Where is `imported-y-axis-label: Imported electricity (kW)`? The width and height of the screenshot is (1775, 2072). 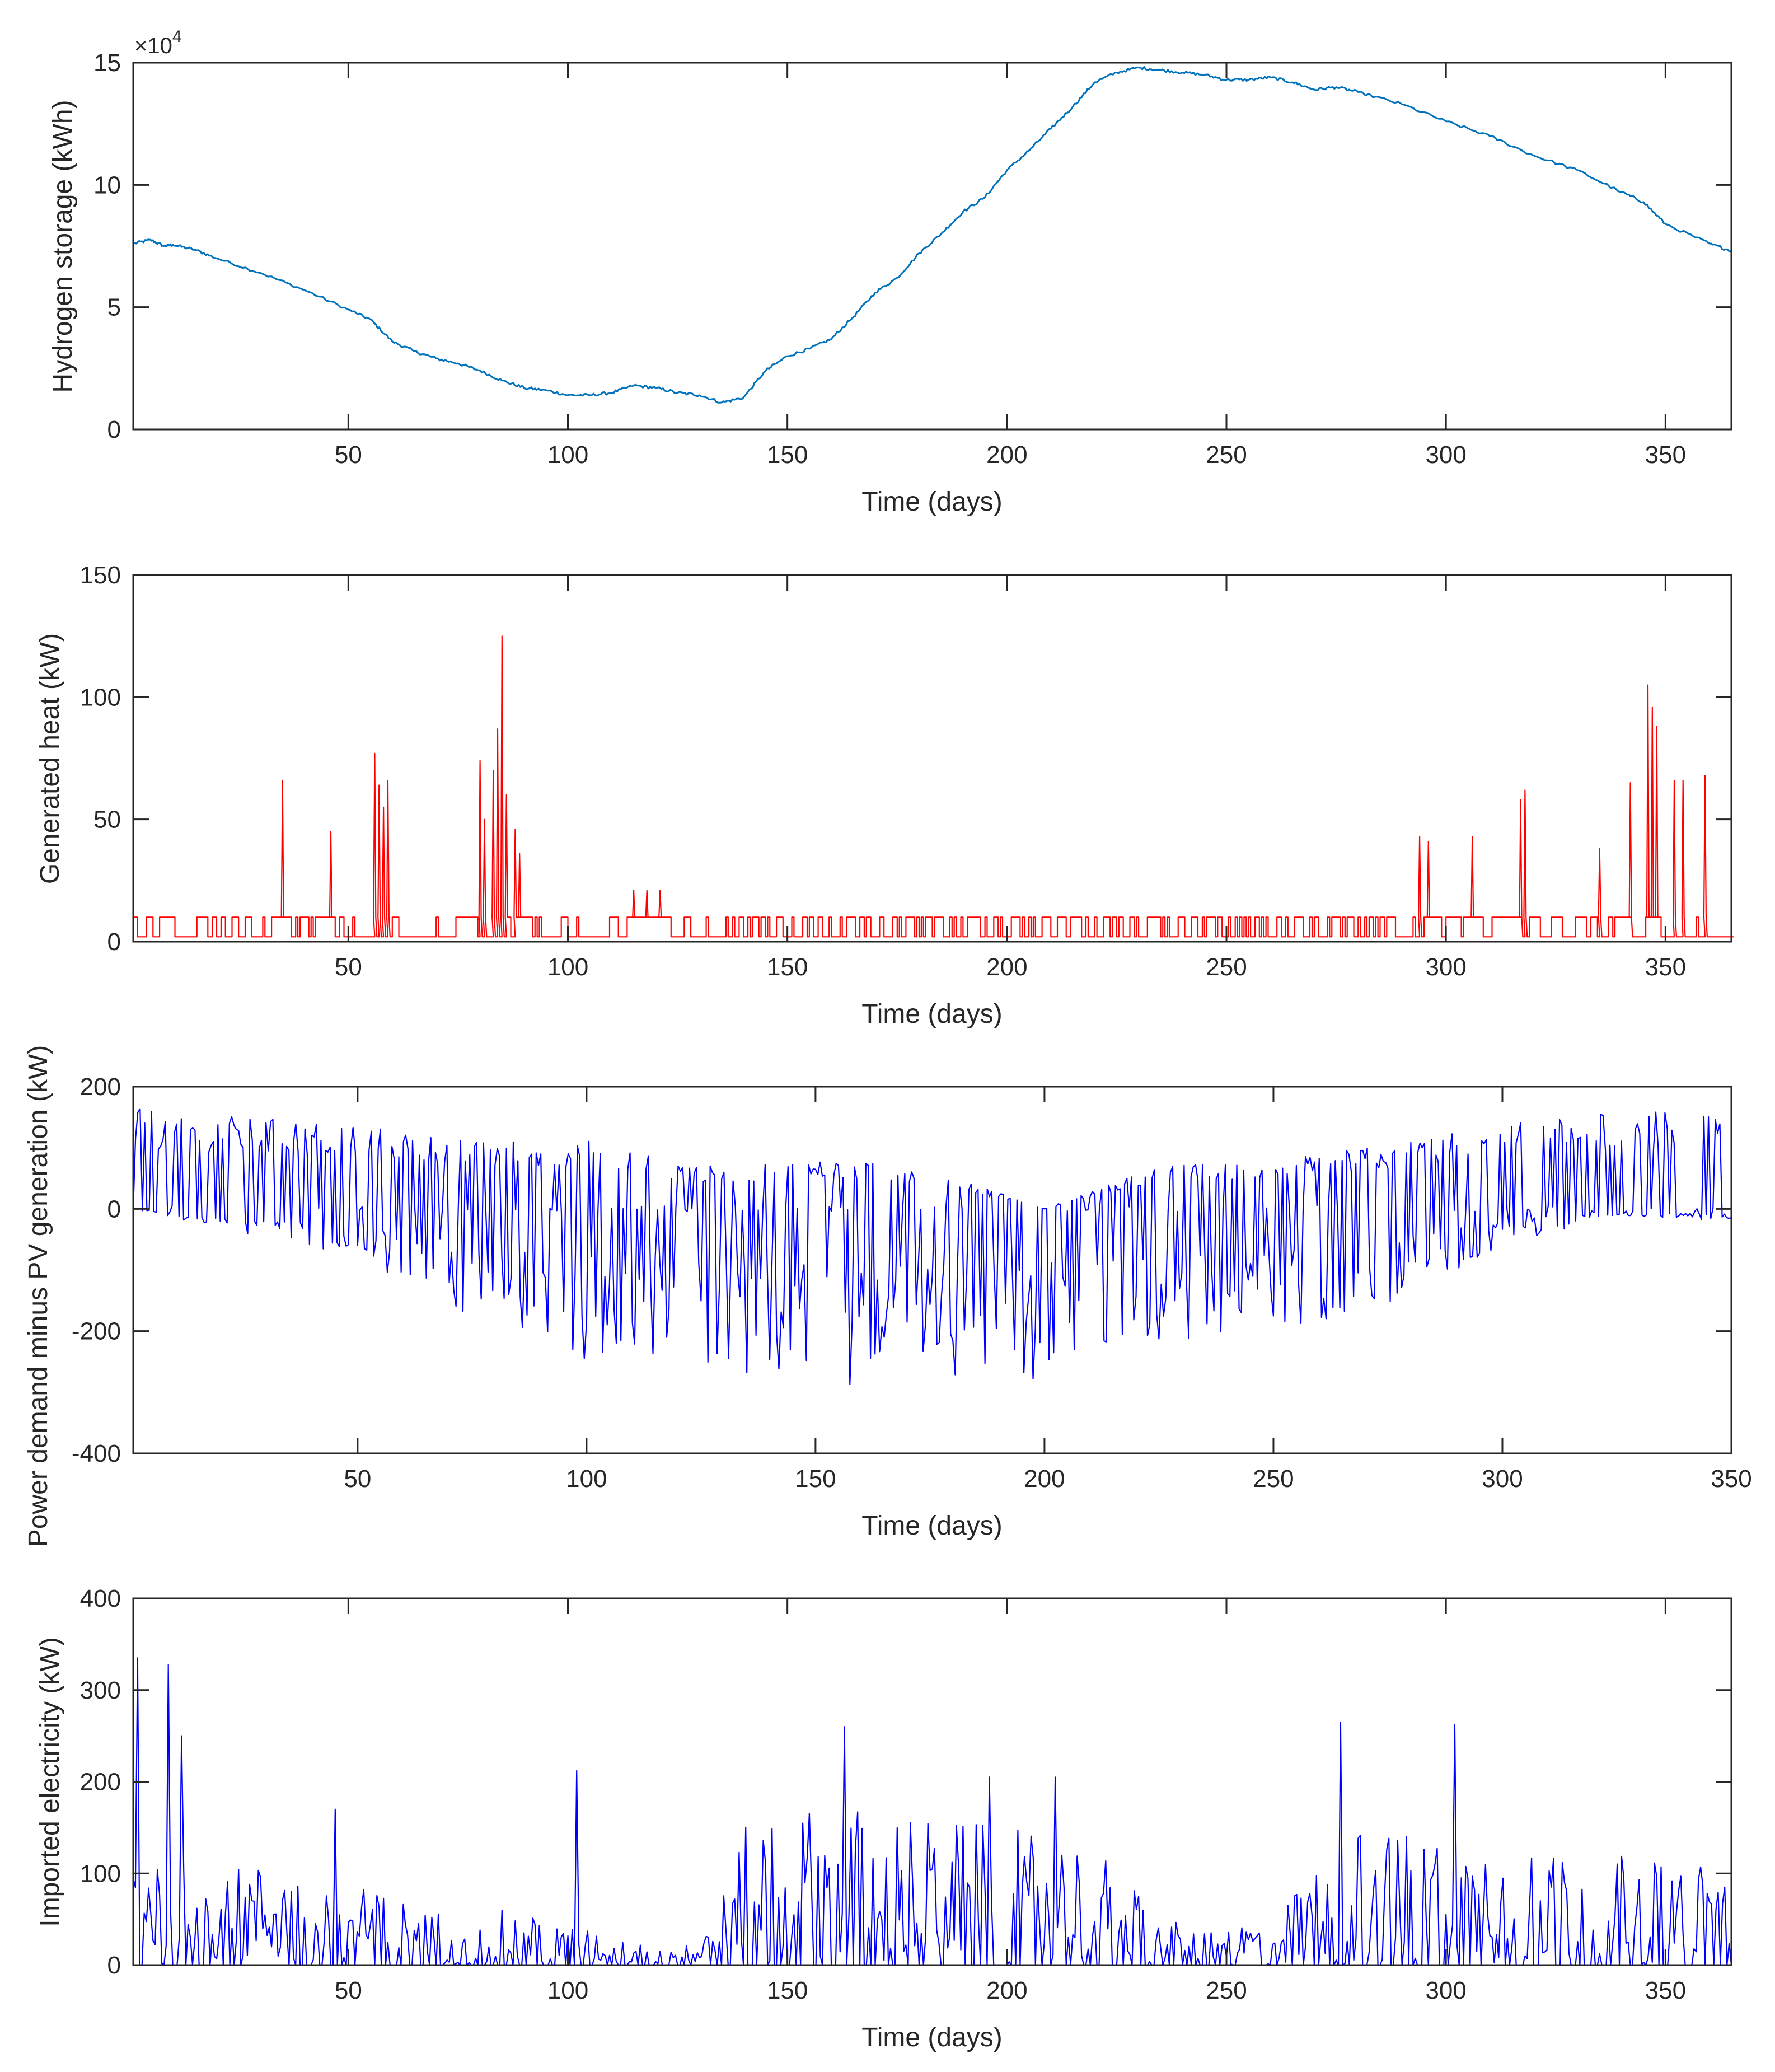 imported-y-axis-label: Imported electricity (kW) is located at coordinates (50, 1781).